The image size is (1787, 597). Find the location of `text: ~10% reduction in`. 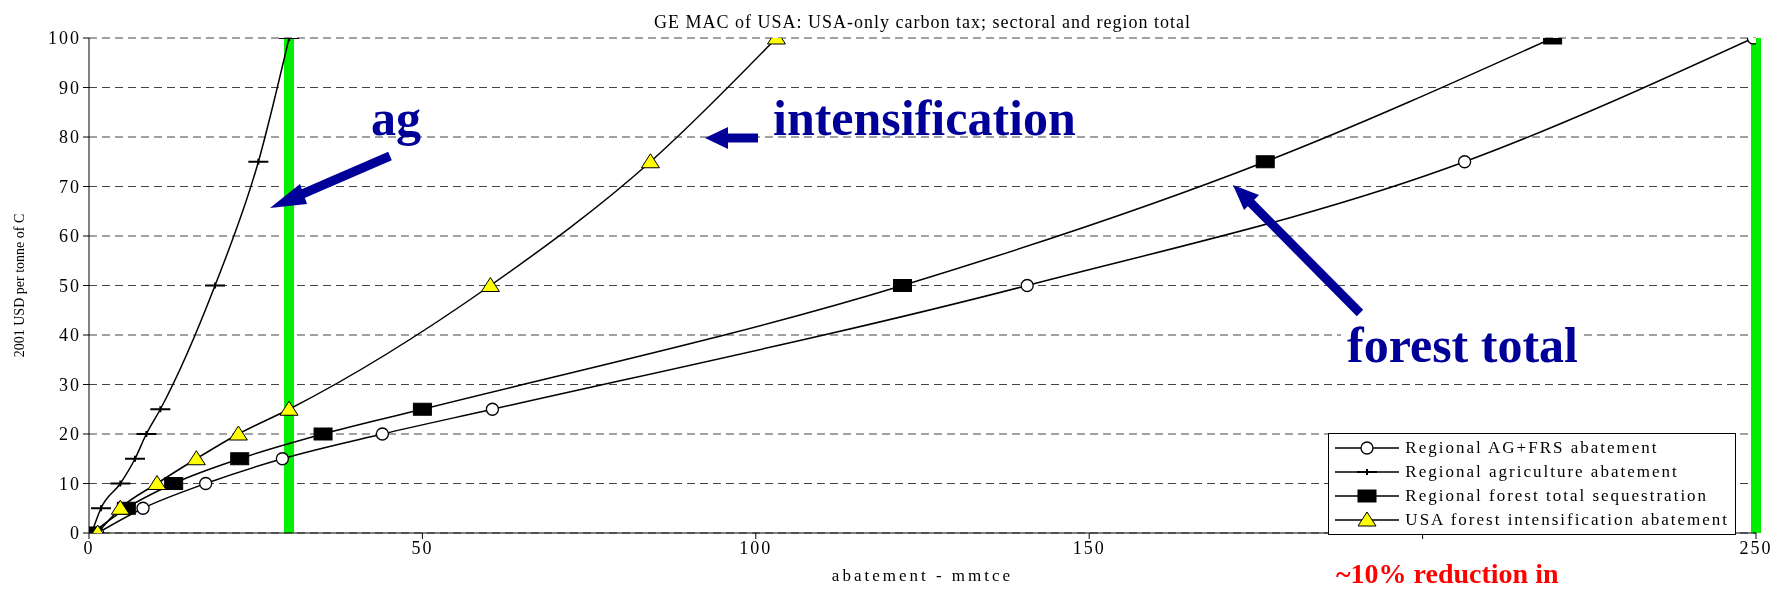

text: ~10% reduction in is located at coordinates (1447, 573).